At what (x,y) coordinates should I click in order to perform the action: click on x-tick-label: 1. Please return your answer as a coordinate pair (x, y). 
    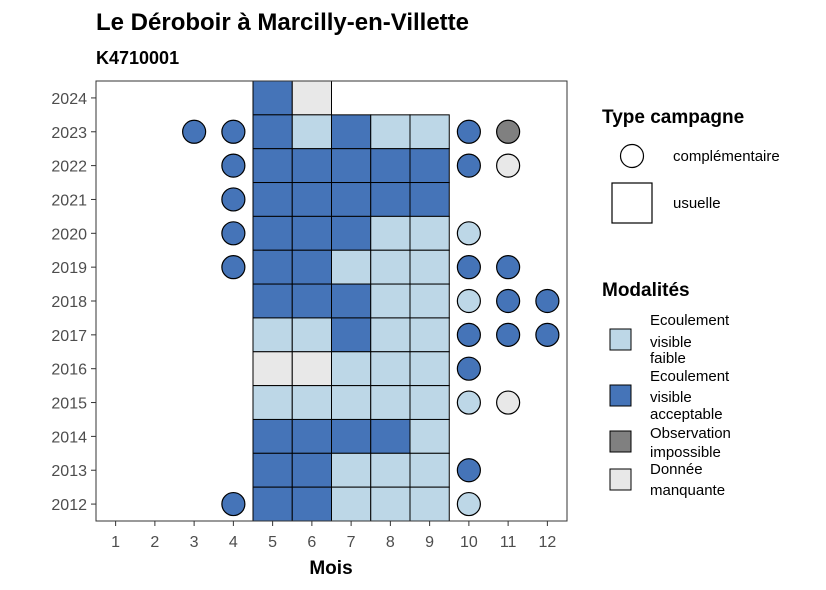
    Looking at the image, I should click on (115, 542).